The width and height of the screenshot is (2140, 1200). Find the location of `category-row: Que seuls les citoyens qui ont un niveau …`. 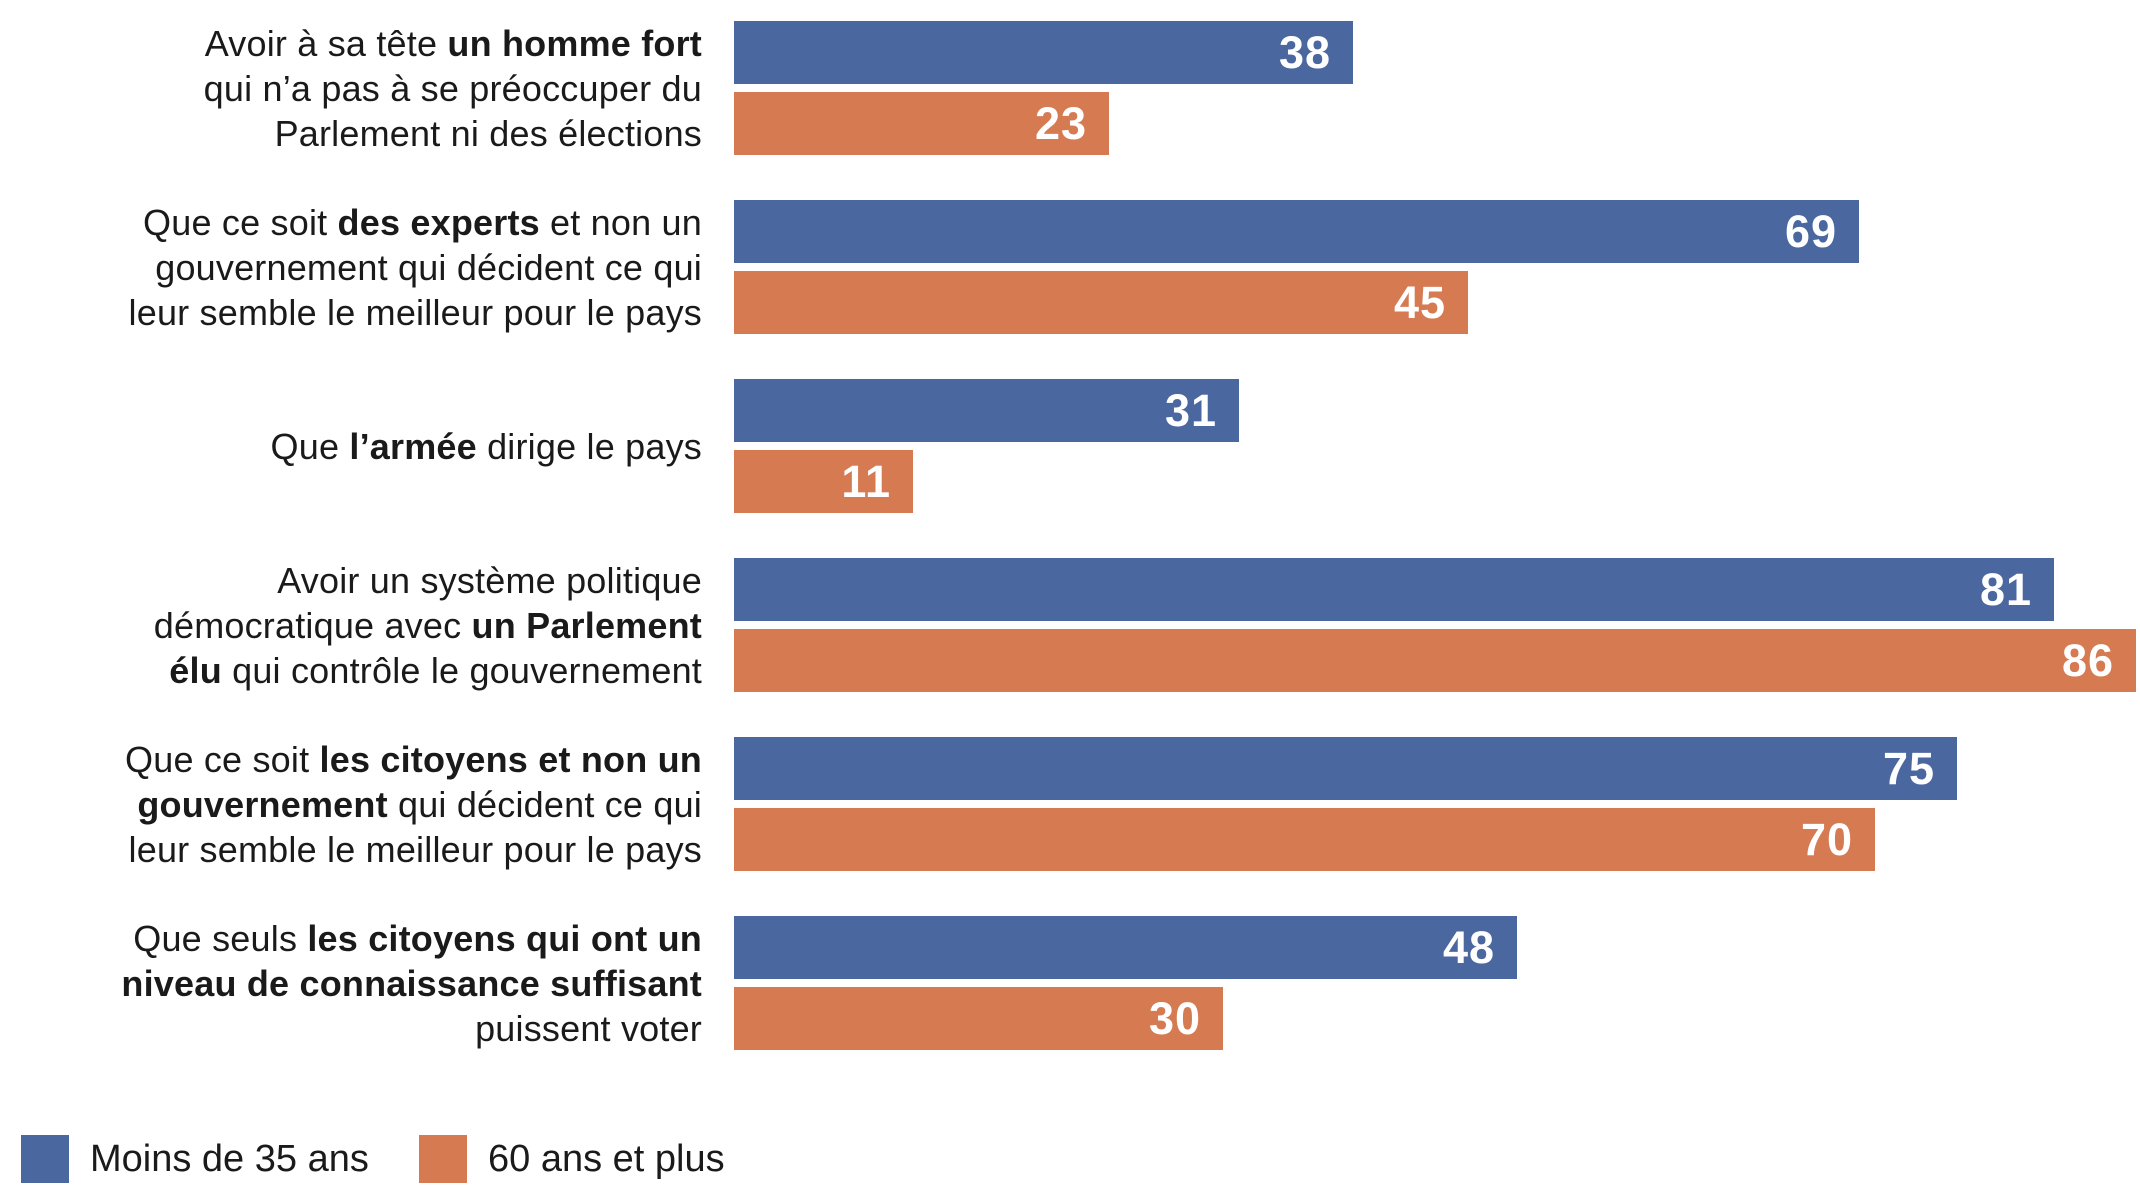

category-row: Que seuls les citoyens qui ont un niveau … is located at coordinates (1070, 983).